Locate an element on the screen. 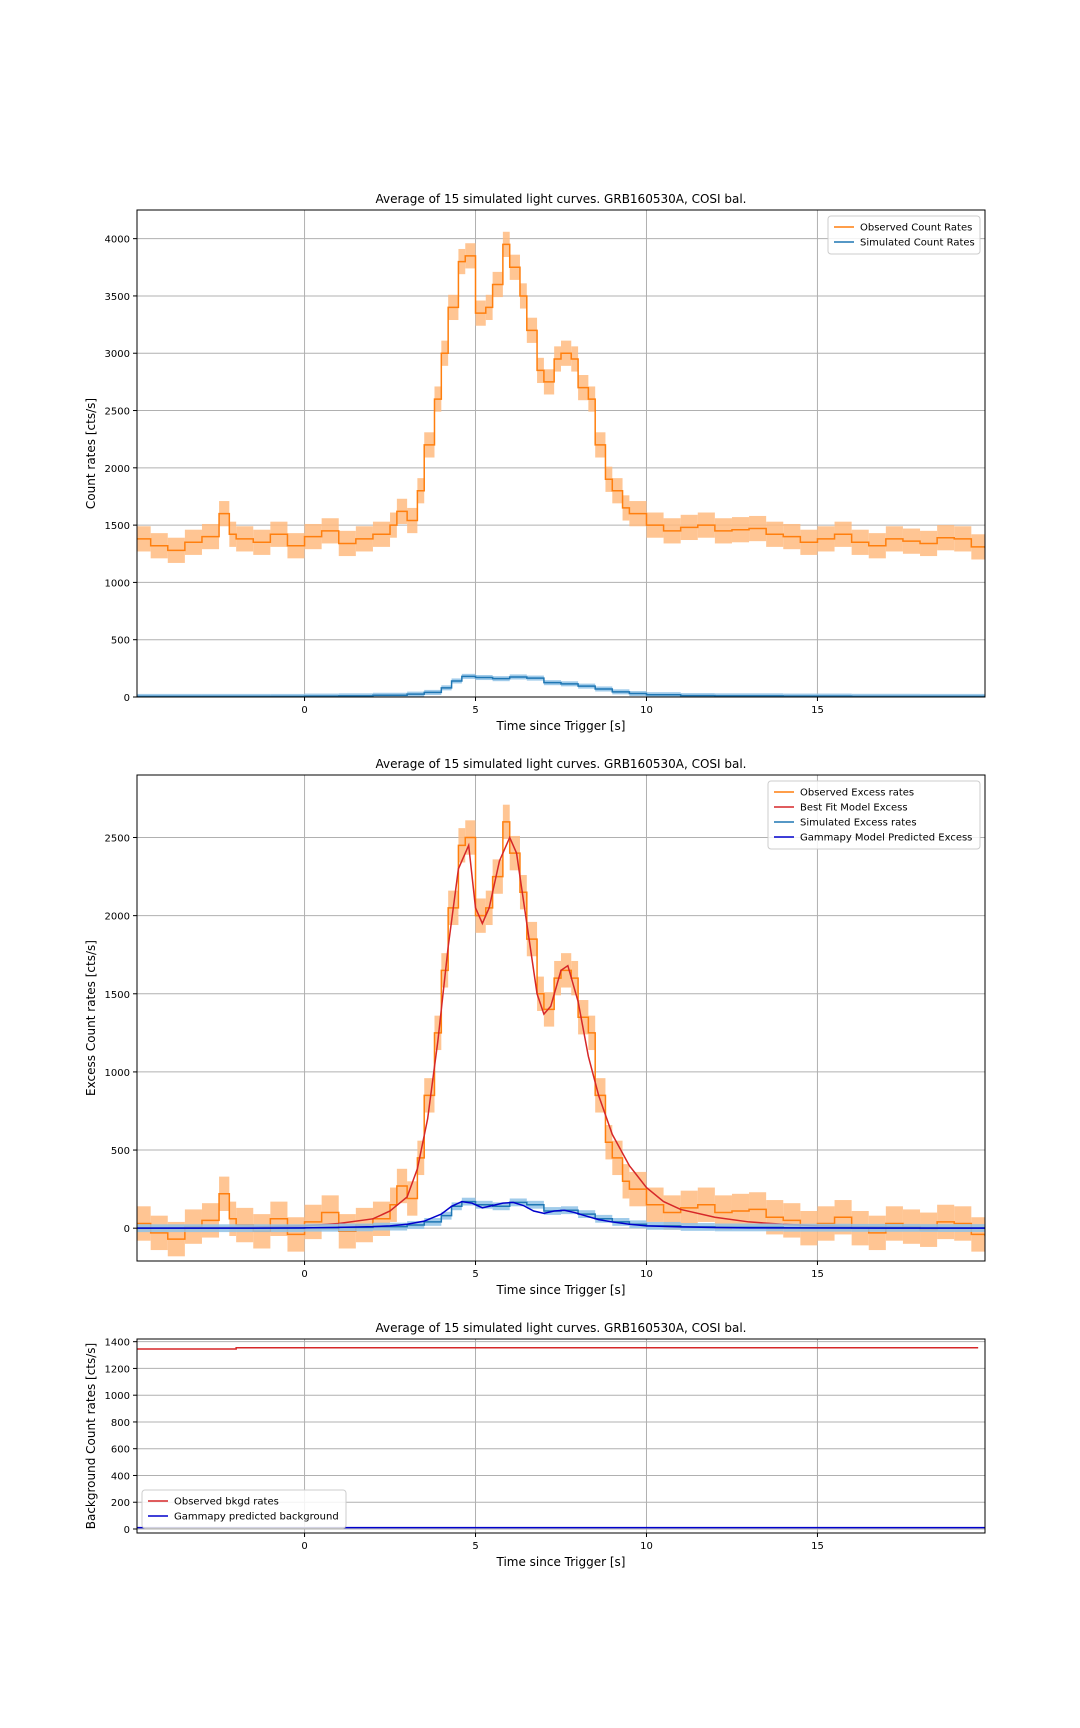 The width and height of the screenshot is (1080, 1728). legend-entry: Observed bkgd rates is located at coordinates (226, 1502).